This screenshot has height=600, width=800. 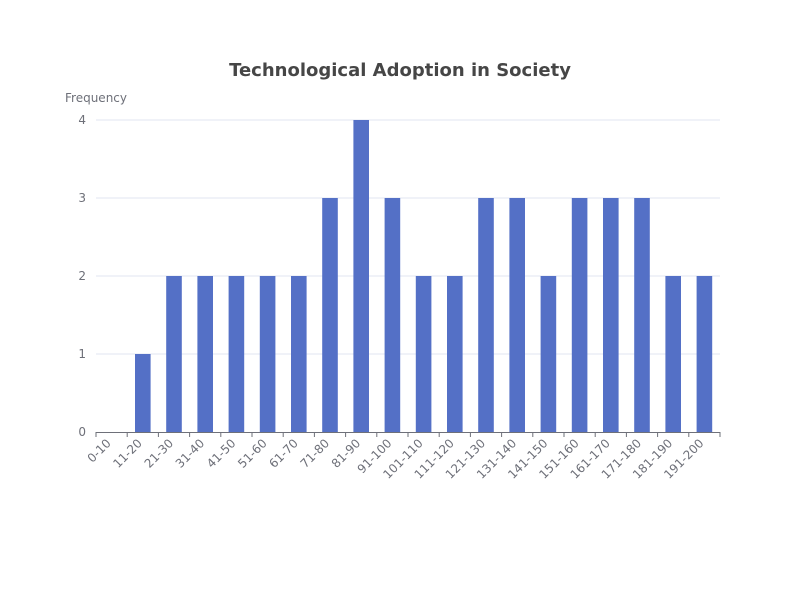 What do you see at coordinates (82, 198) in the screenshot?
I see `y-tick-label: 3` at bounding box center [82, 198].